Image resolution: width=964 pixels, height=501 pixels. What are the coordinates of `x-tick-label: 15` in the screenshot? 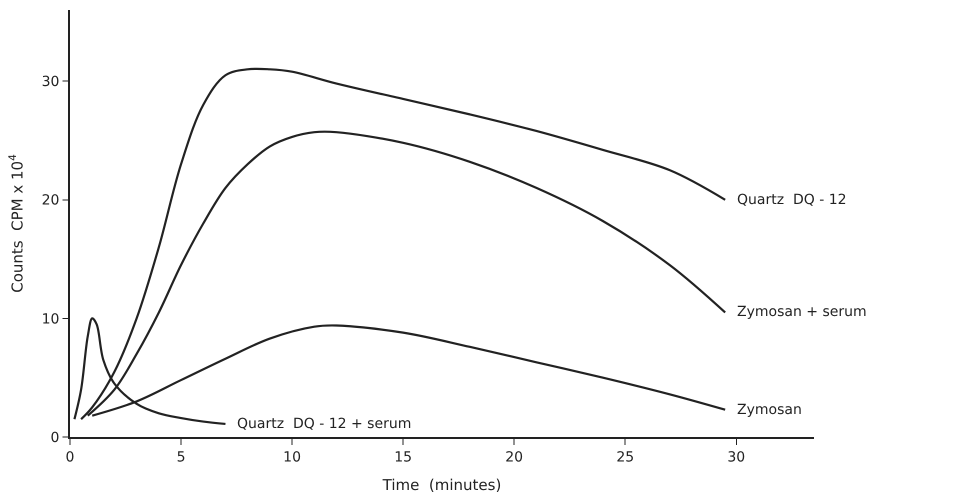 It's located at (403, 458).